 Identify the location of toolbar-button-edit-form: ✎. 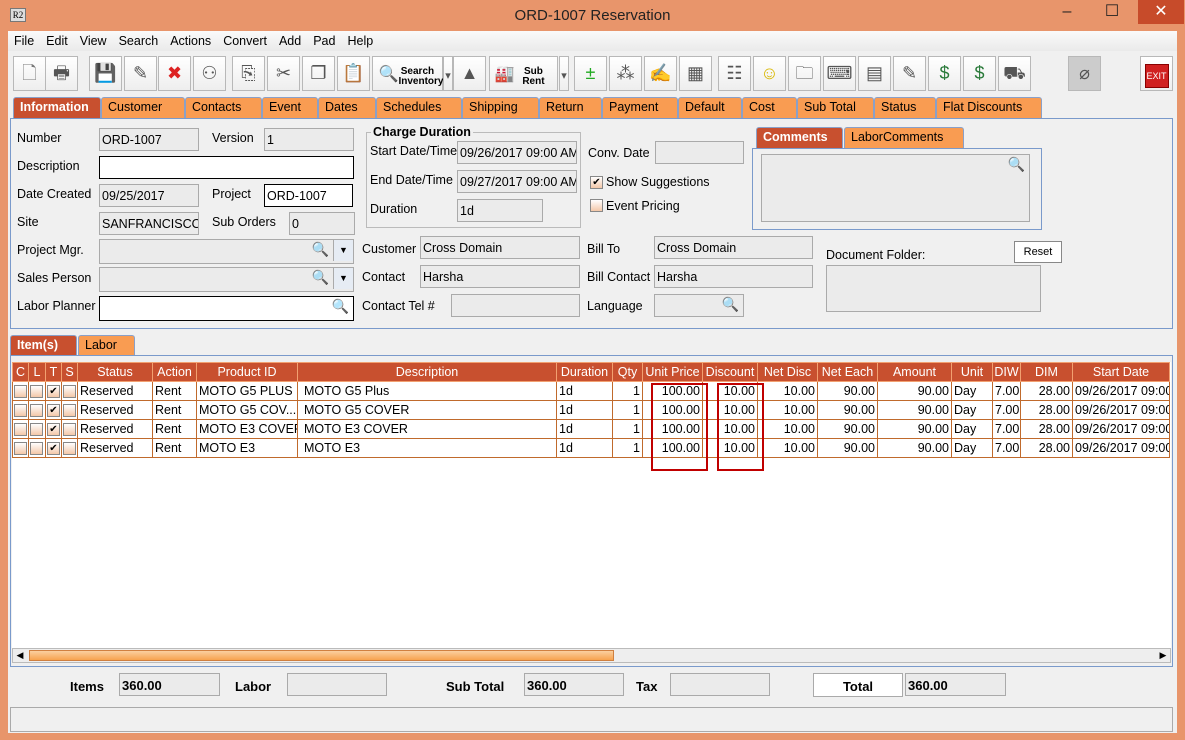
(909, 73).